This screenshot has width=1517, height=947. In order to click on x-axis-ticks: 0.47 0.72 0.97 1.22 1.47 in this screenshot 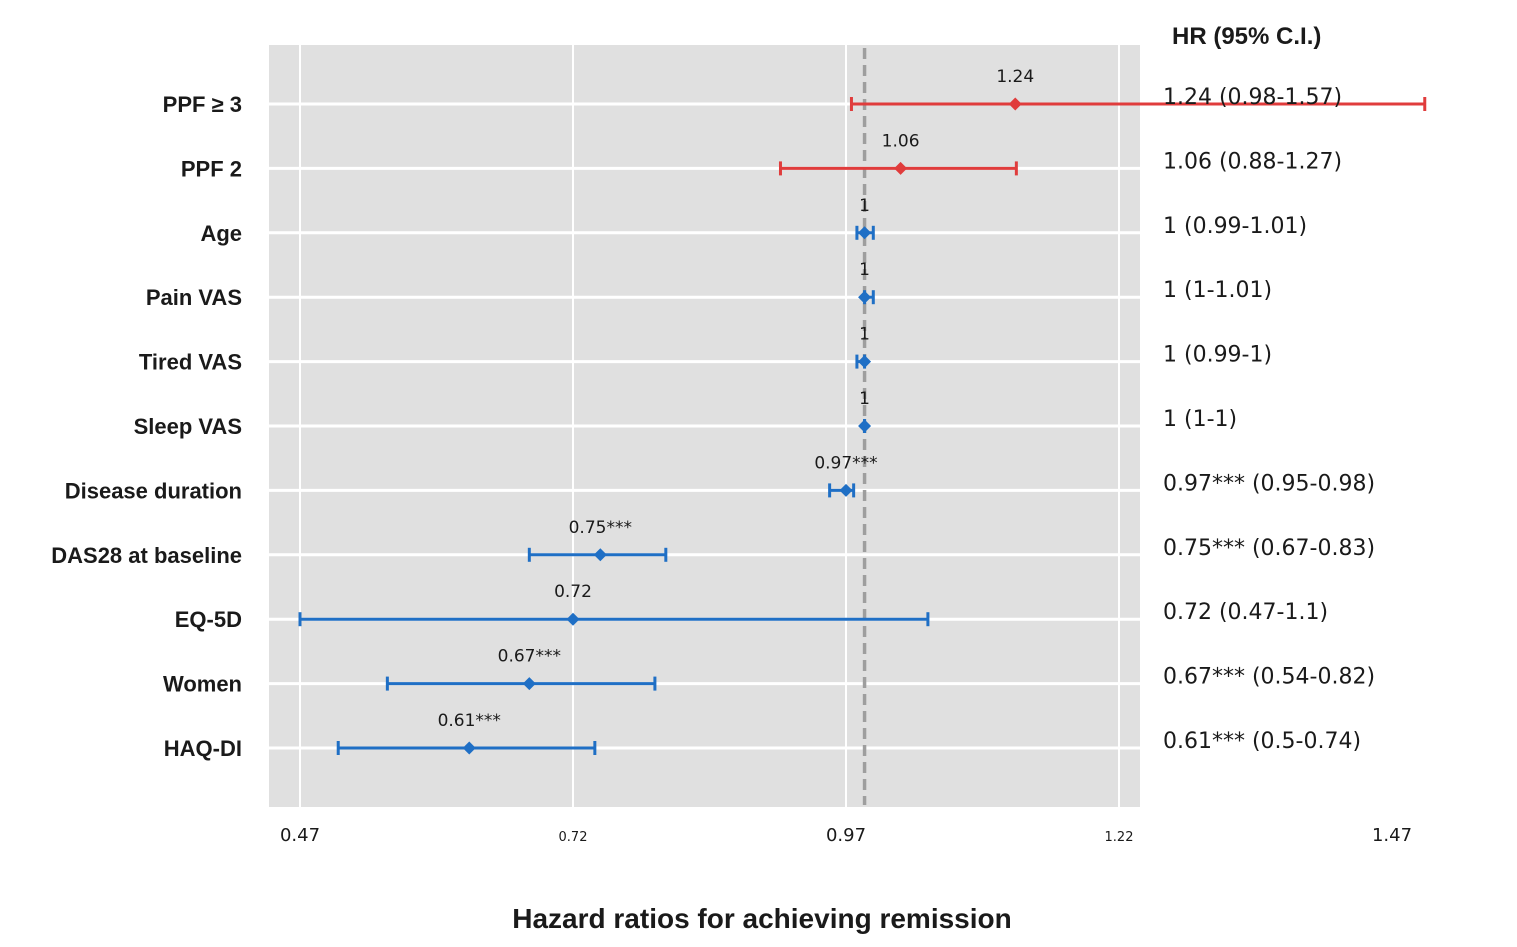, I will do `click(846, 835)`.